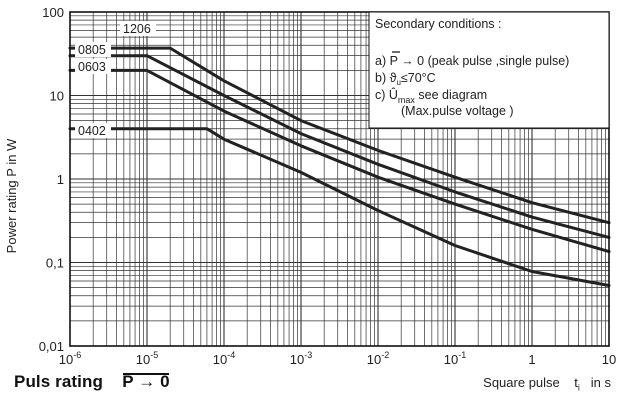 Image resolution: width=629 pixels, height=404 pixels. I want to click on y-tick-label: 100, so click(53, 12).